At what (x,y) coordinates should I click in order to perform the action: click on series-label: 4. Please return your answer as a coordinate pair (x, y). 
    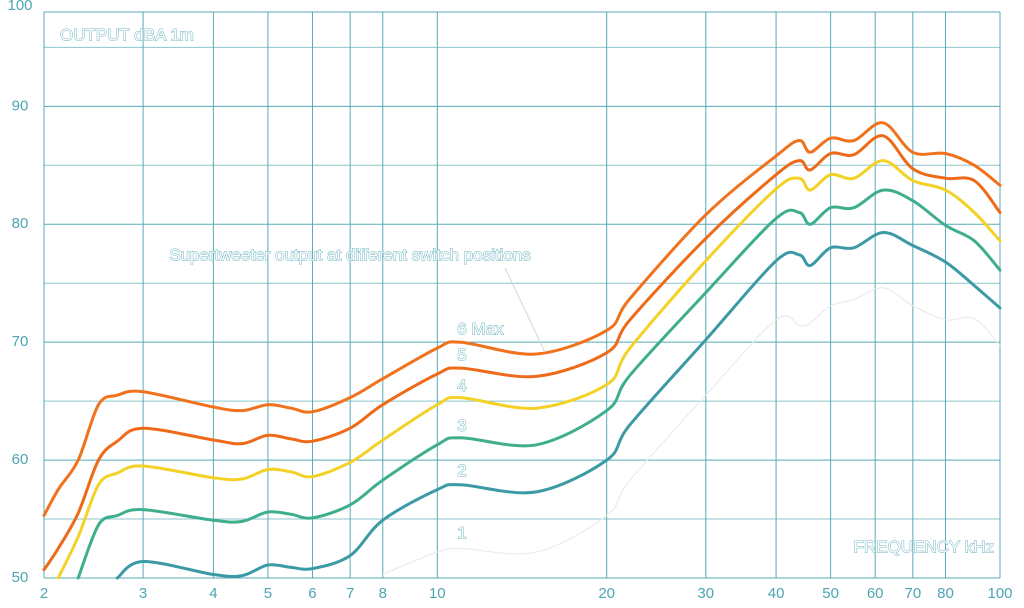
    Looking at the image, I should click on (461, 385).